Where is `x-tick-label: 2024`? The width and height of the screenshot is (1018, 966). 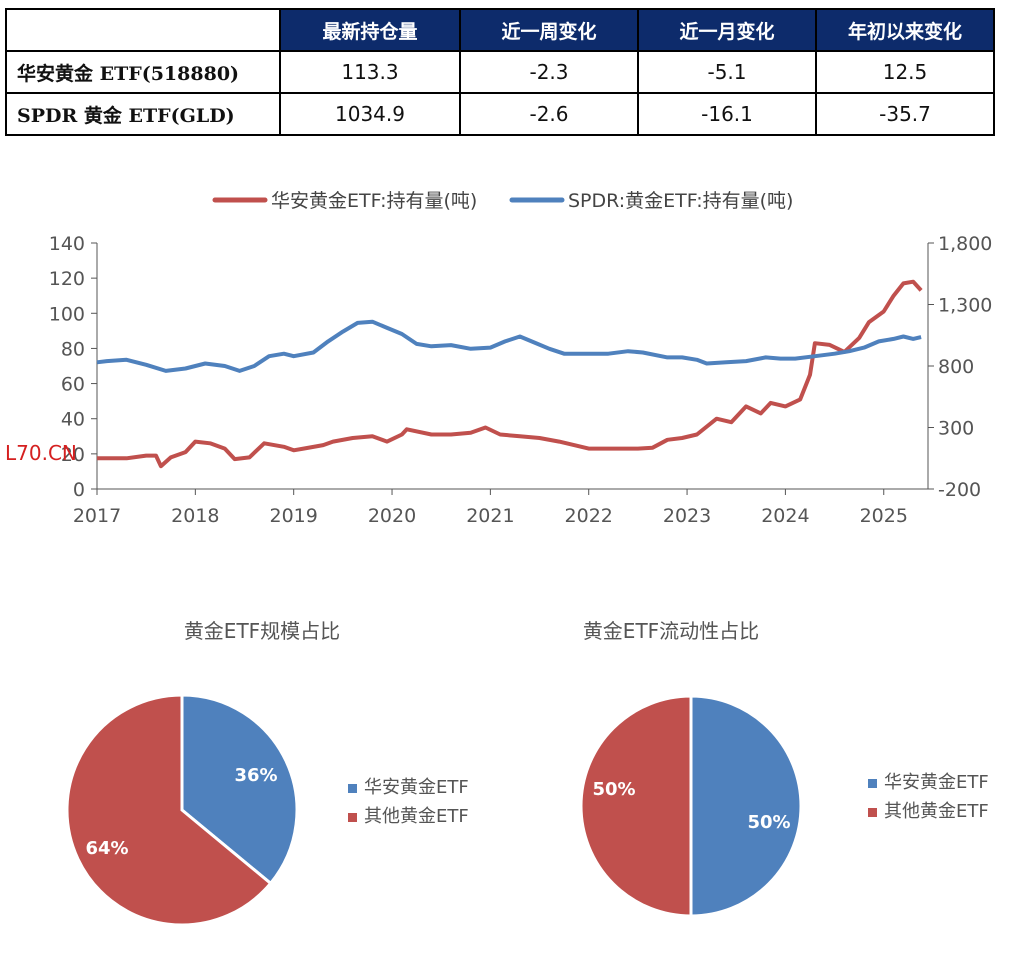 x-tick-label: 2024 is located at coordinates (785, 516).